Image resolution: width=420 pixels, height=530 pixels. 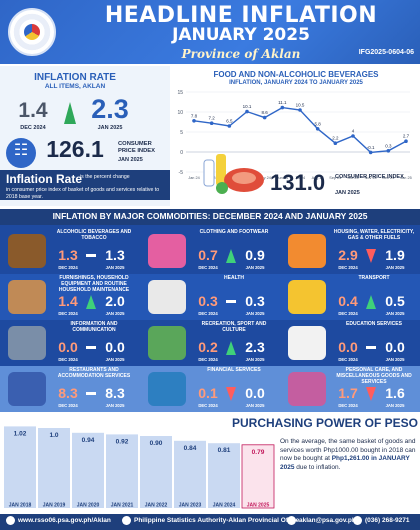 What do you see at coordinates (255, 347) in the screenshot?
I see `commodity-current-value: 2.3` at bounding box center [255, 347].